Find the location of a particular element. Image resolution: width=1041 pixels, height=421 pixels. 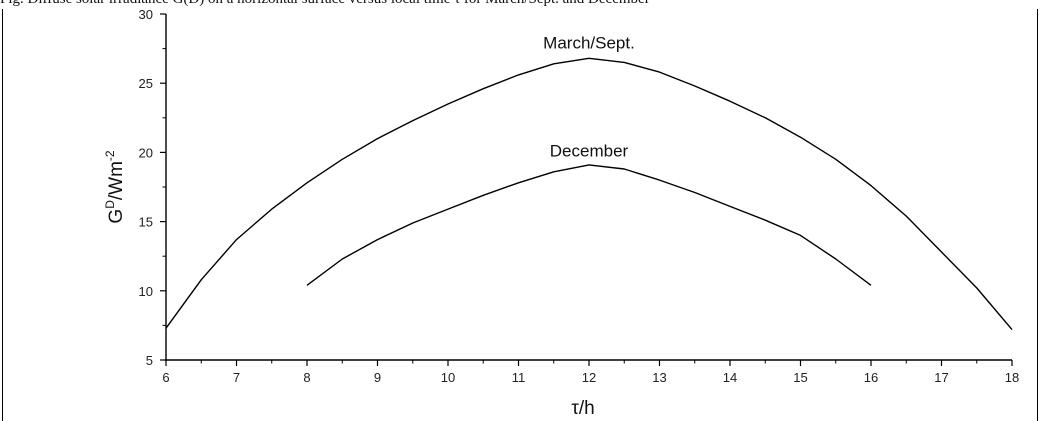

frame-right-border is located at coordinates (1037, 215).